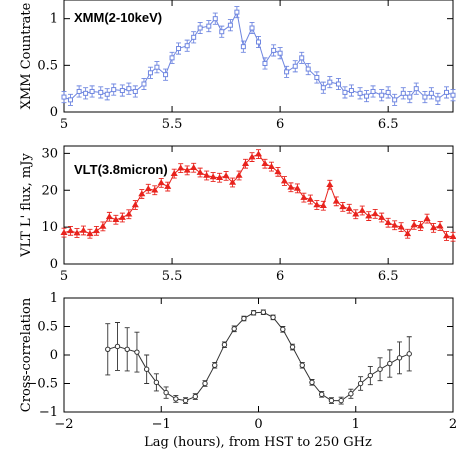 Image resolution: width=456 pixels, height=455 pixels. Describe the element at coordinates (64, 124) in the screenshot. I see `x-tick-label: 5` at that location.